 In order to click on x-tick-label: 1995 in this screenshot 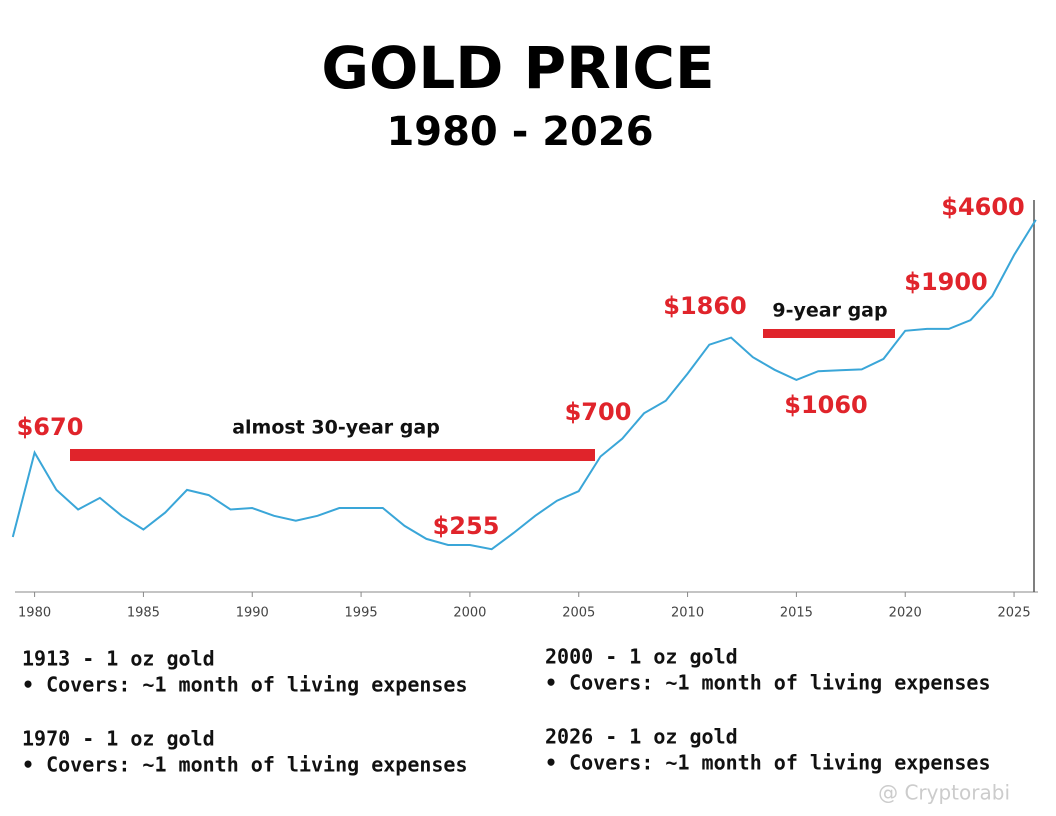, I will do `click(361, 613)`.